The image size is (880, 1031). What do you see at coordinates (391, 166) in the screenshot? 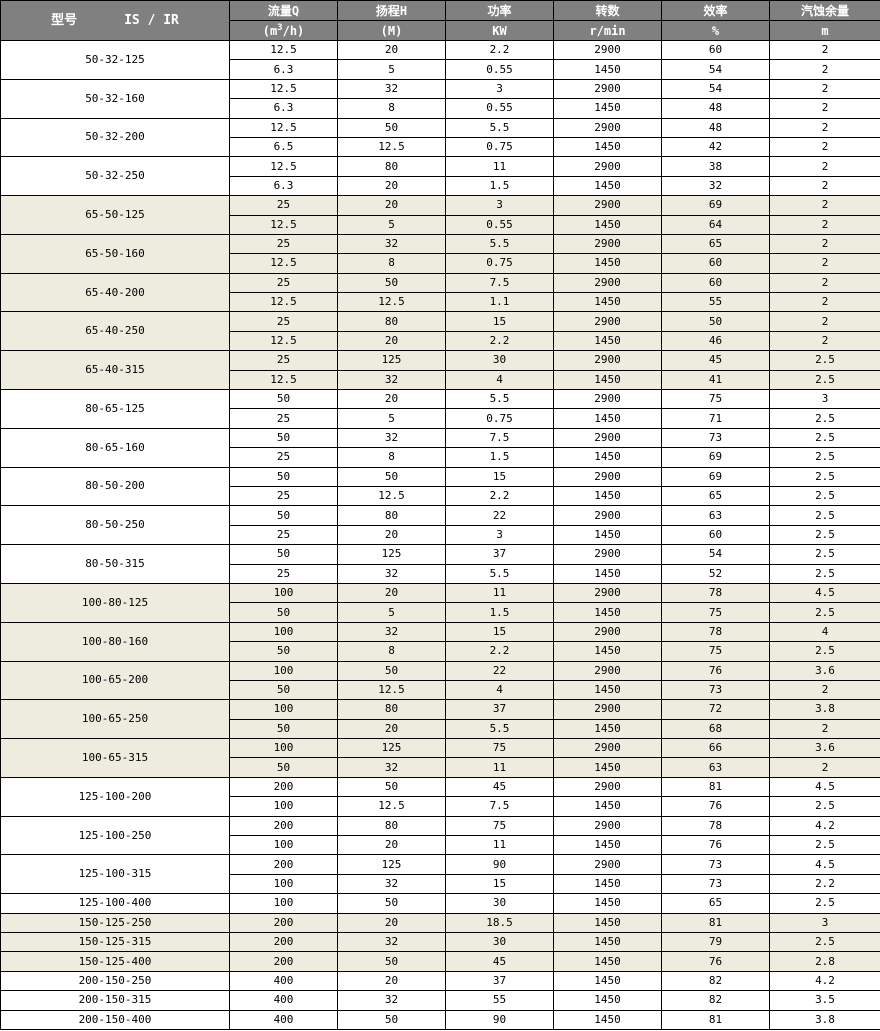
I see `head-cell: 80` at bounding box center [391, 166].